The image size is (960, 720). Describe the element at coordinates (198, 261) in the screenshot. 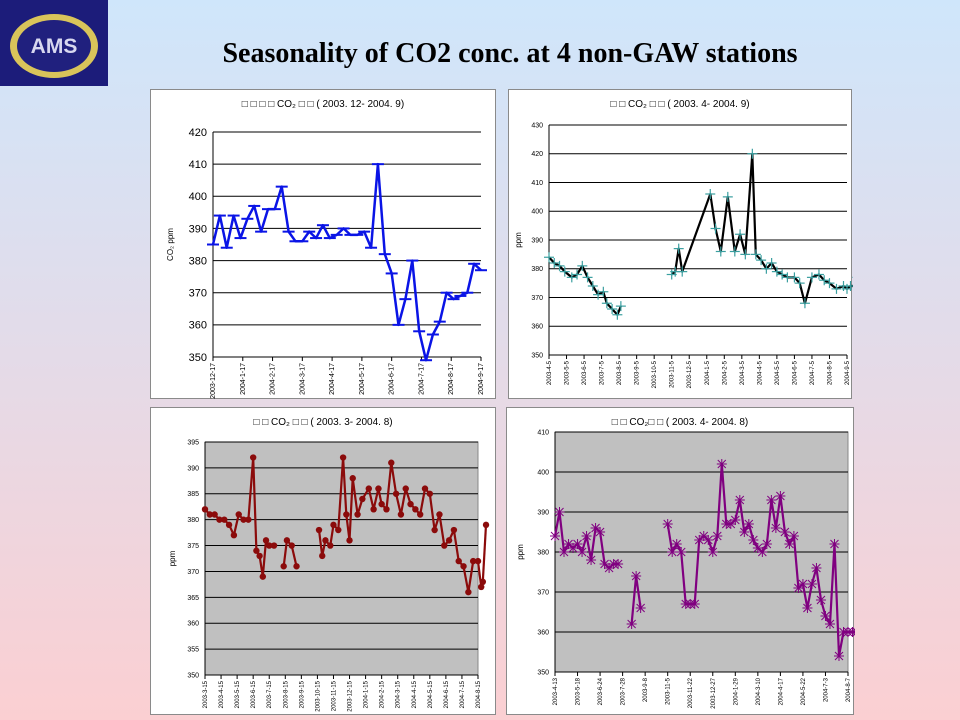

I see `y-tick-label: 380` at that location.